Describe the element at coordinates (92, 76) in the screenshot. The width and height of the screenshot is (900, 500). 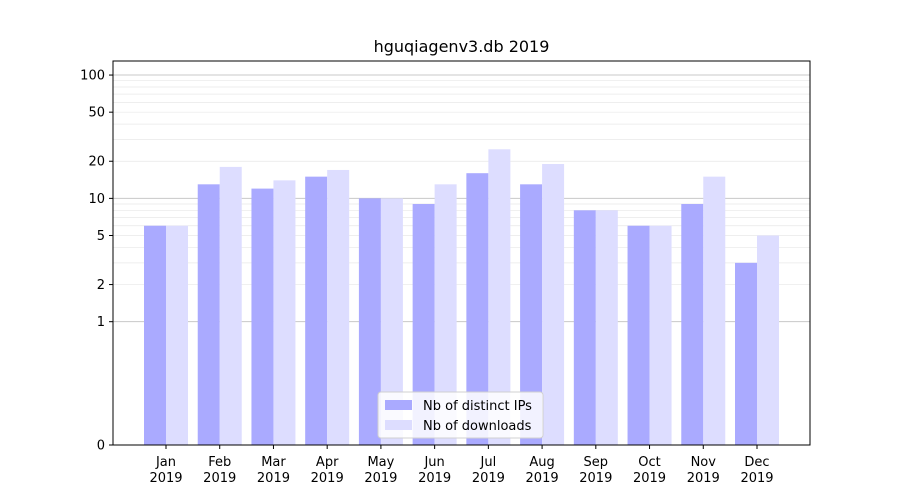
I see `y-tick-label: 100` at that location.